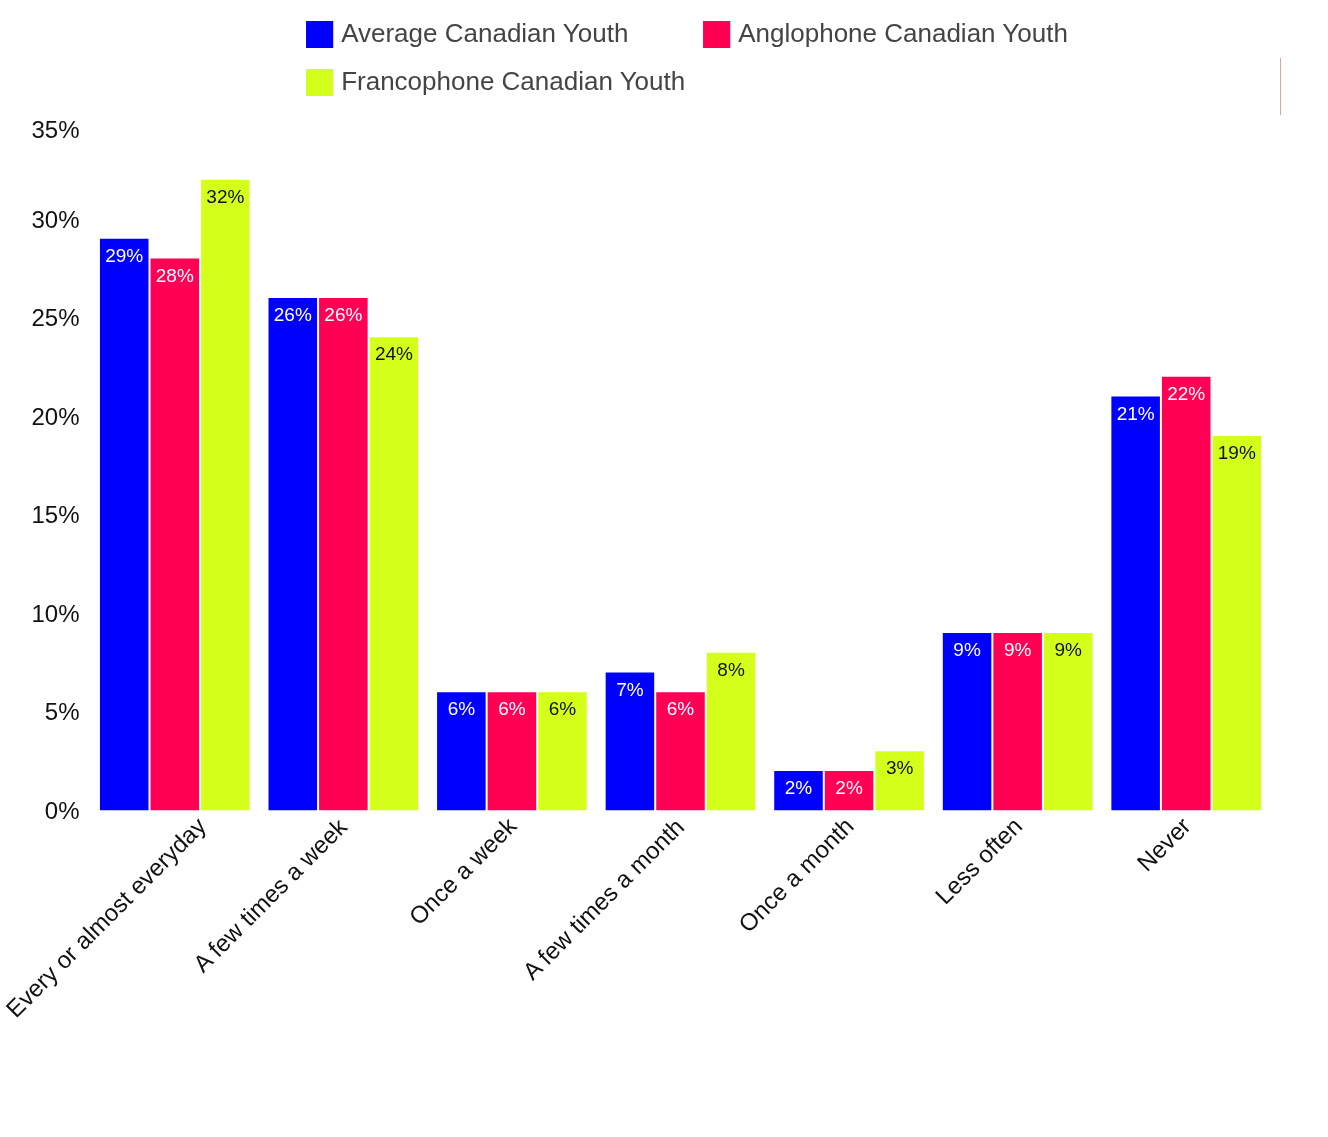 The width and height of the screenshot is (1328, 1137). I want to click on data-label: 29%, so click(124, 255).